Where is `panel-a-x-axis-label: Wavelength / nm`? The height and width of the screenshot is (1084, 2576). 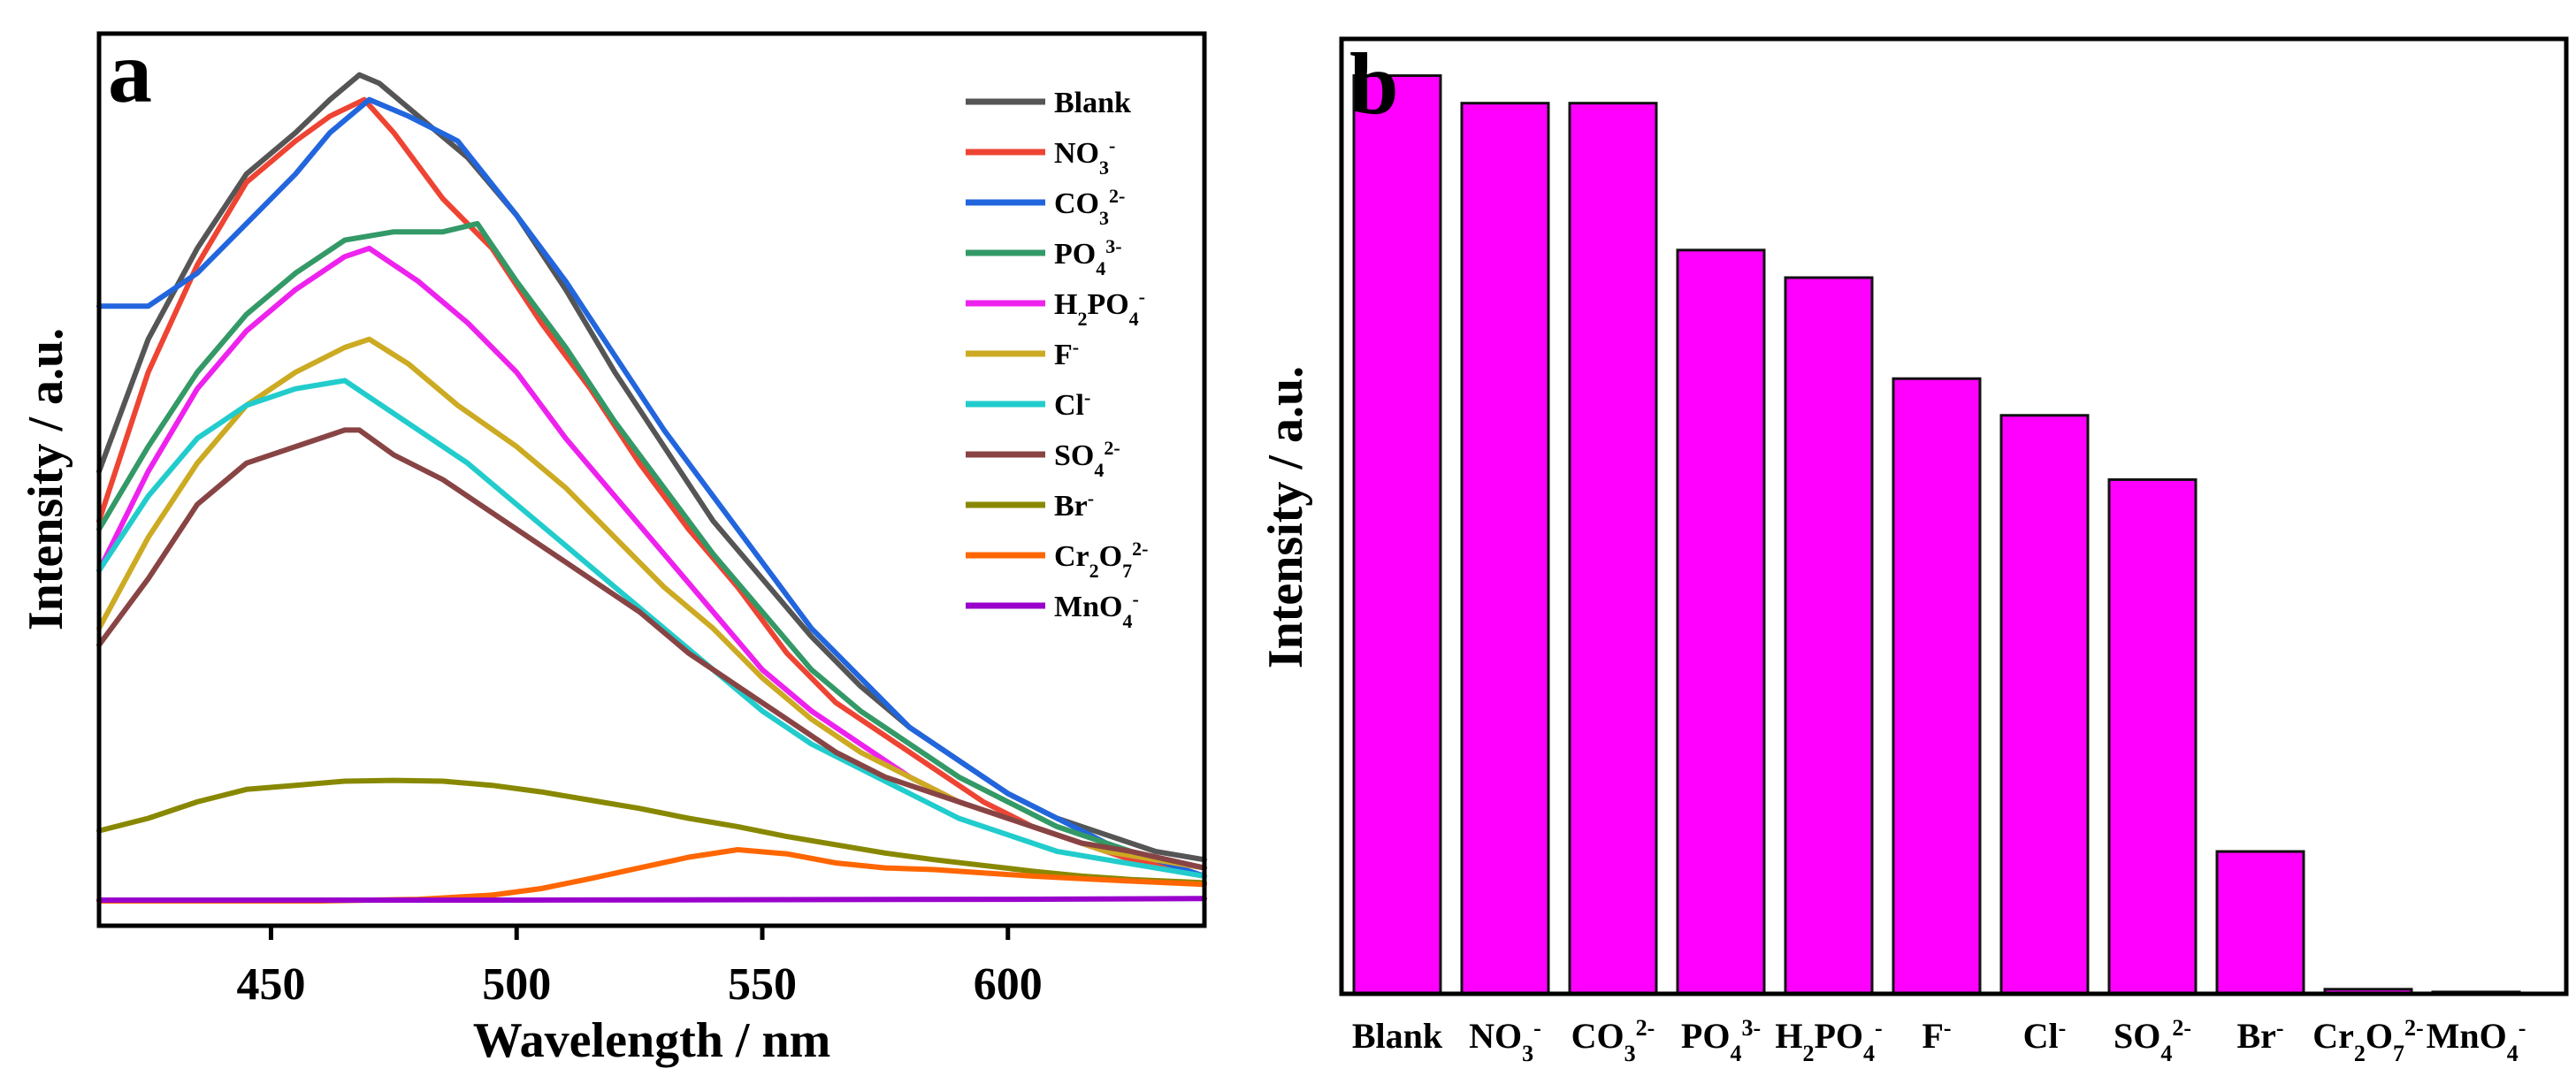 panel-a-x-axis-label: Wavelength / nm is located at coordinates (651, 1040).